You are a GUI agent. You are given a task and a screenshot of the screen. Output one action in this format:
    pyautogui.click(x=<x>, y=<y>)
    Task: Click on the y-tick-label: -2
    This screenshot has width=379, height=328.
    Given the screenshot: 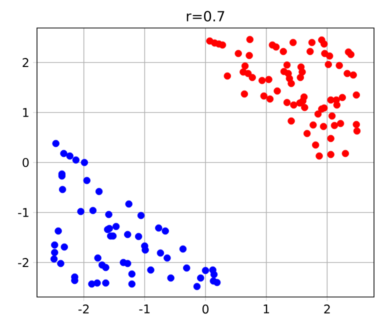 What is the action you would take?
    pyautogui.click(x=23, y=262)
    